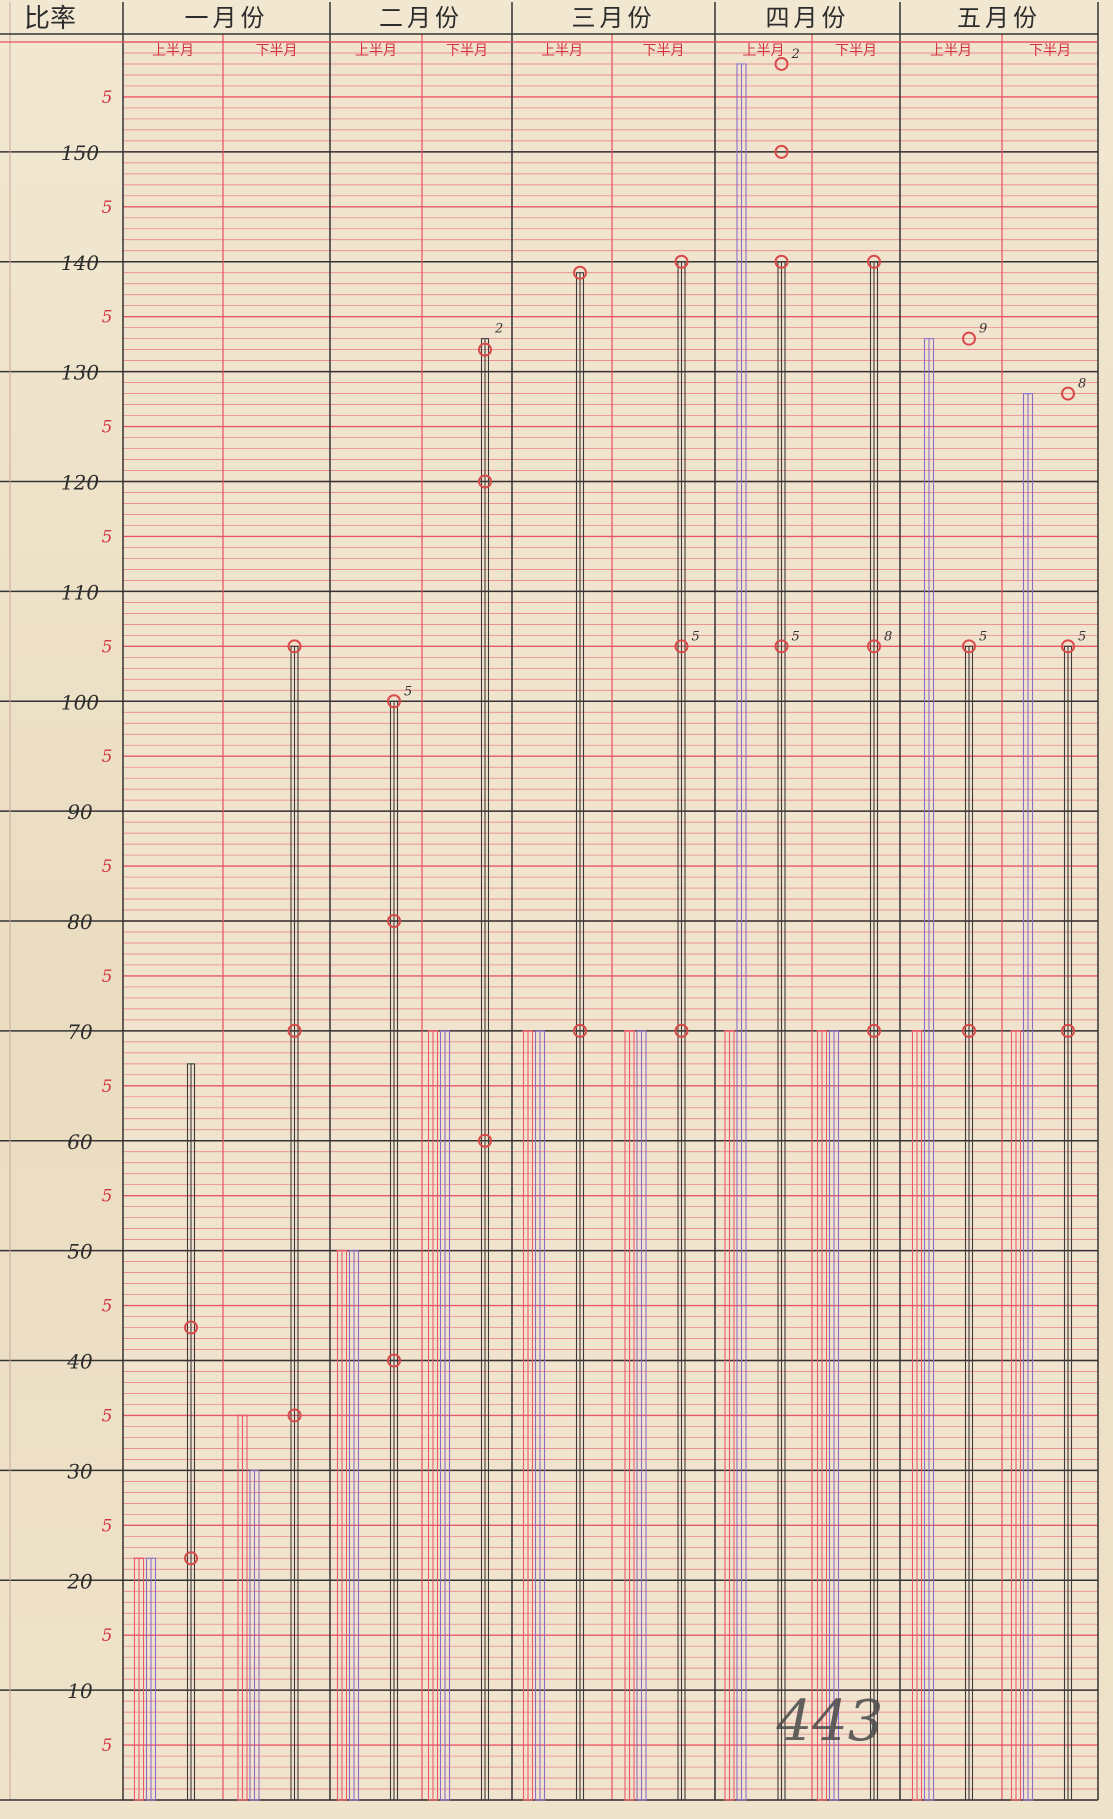 The height and width of the screenshot is (1819, 1113). What do you see at coordinates (80, 812) in the screenshot?
I see `y-tick-label: 90` at bounding box center [80, 812].